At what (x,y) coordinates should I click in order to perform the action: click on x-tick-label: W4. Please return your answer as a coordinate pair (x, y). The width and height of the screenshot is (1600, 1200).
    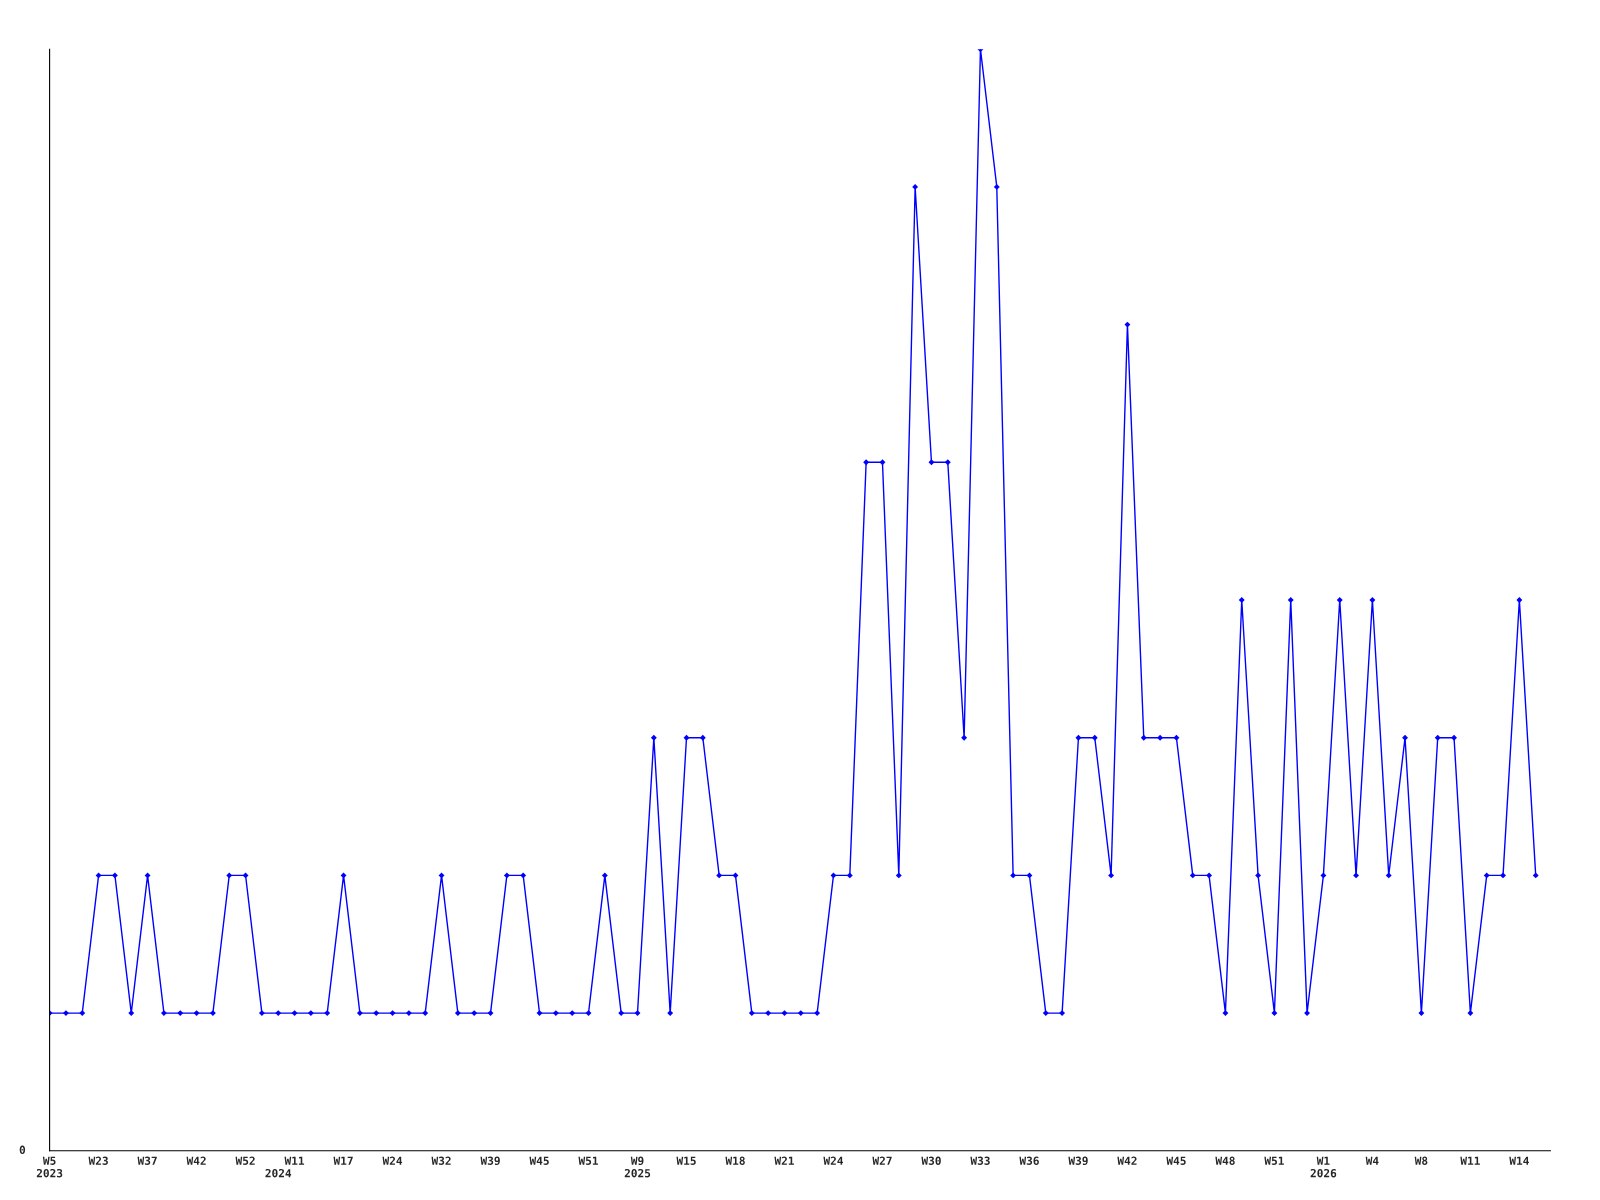
    Looking at the image, I should click on (1372, 1160).